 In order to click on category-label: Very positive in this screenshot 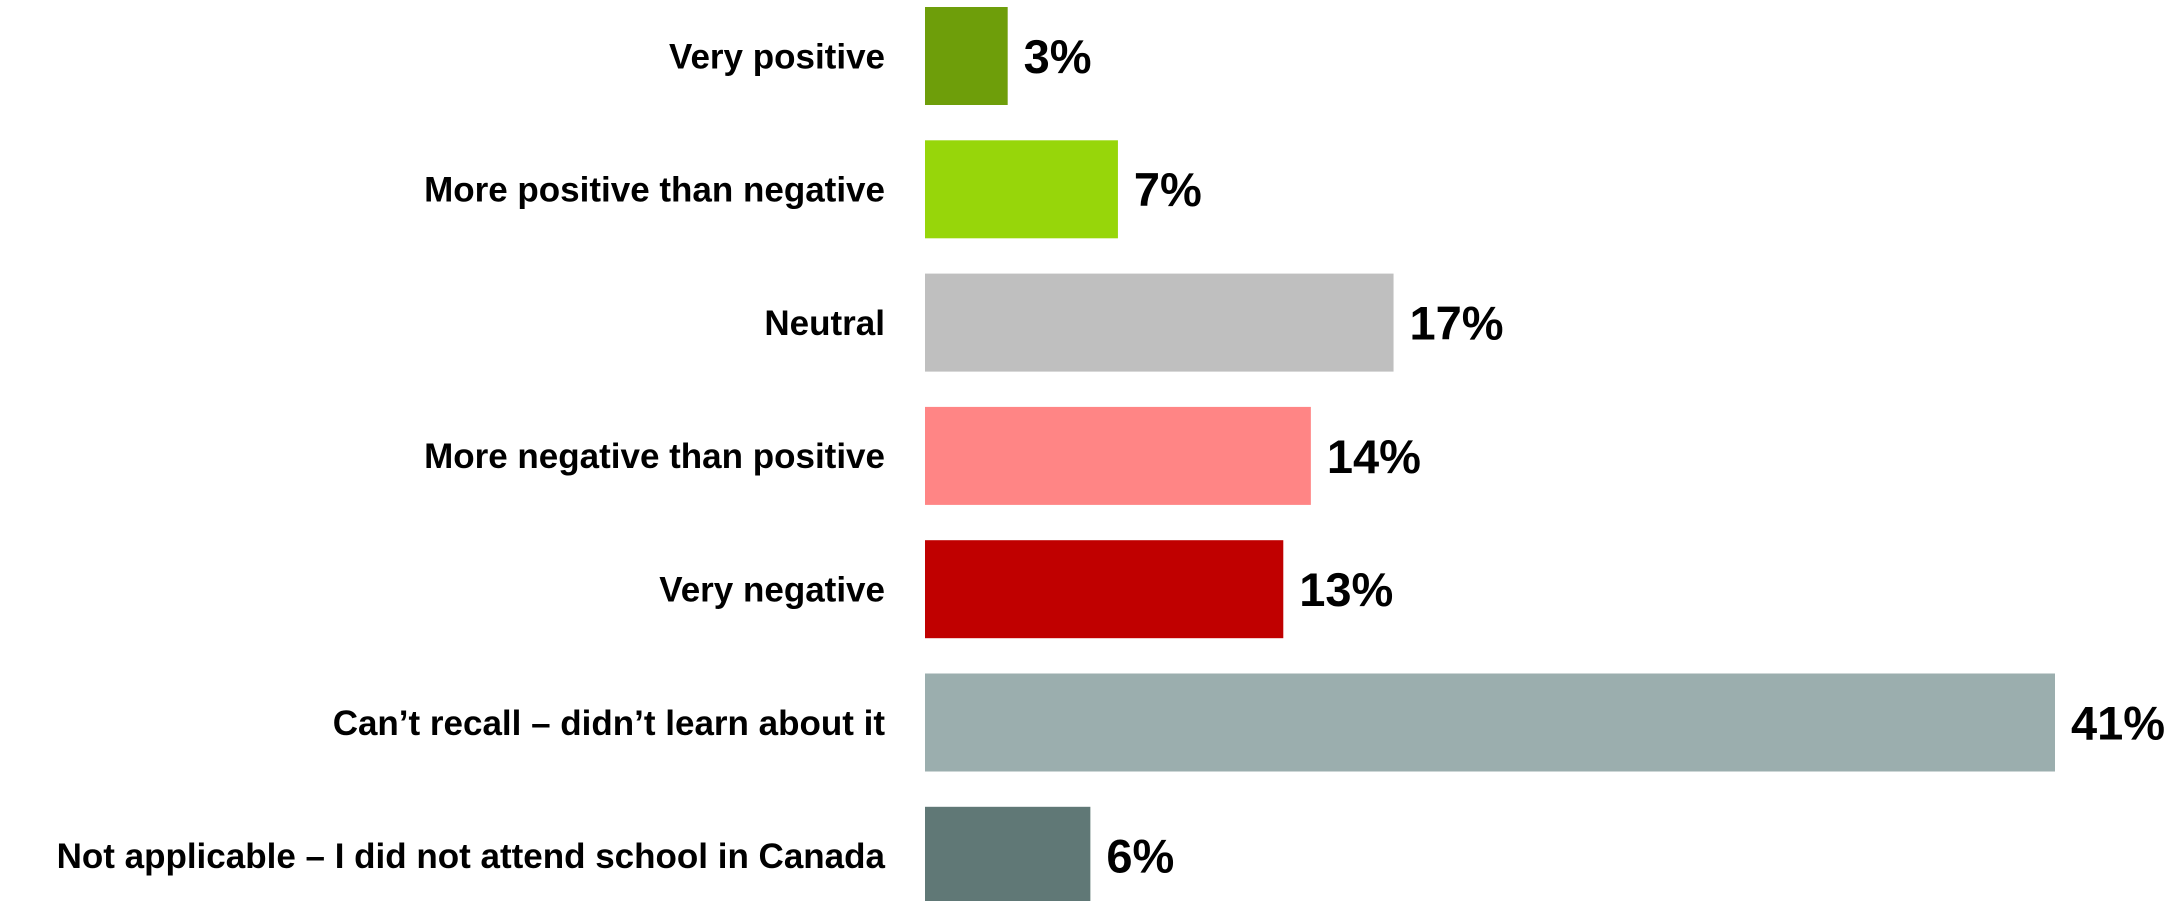, I will do `click(777, 56)`.